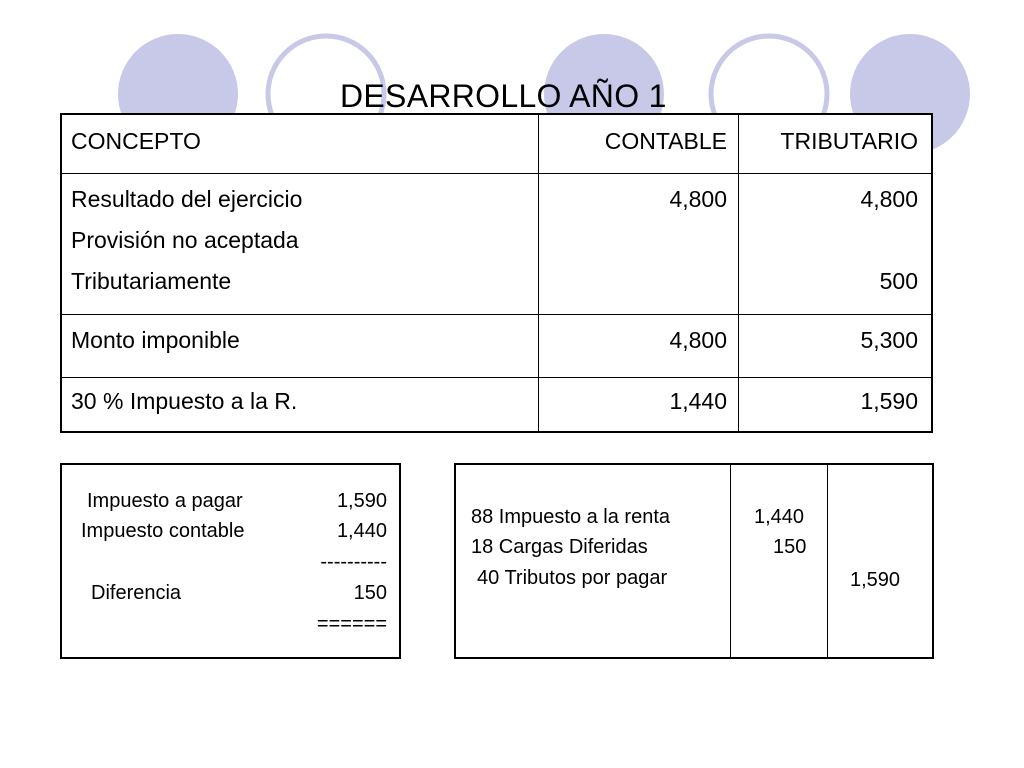 The image size is (1024, 768). What do you see at coordinates (698, 340) in the screenshot?
I see `contable-monto: 4,800` at bounding box center [698, 340].